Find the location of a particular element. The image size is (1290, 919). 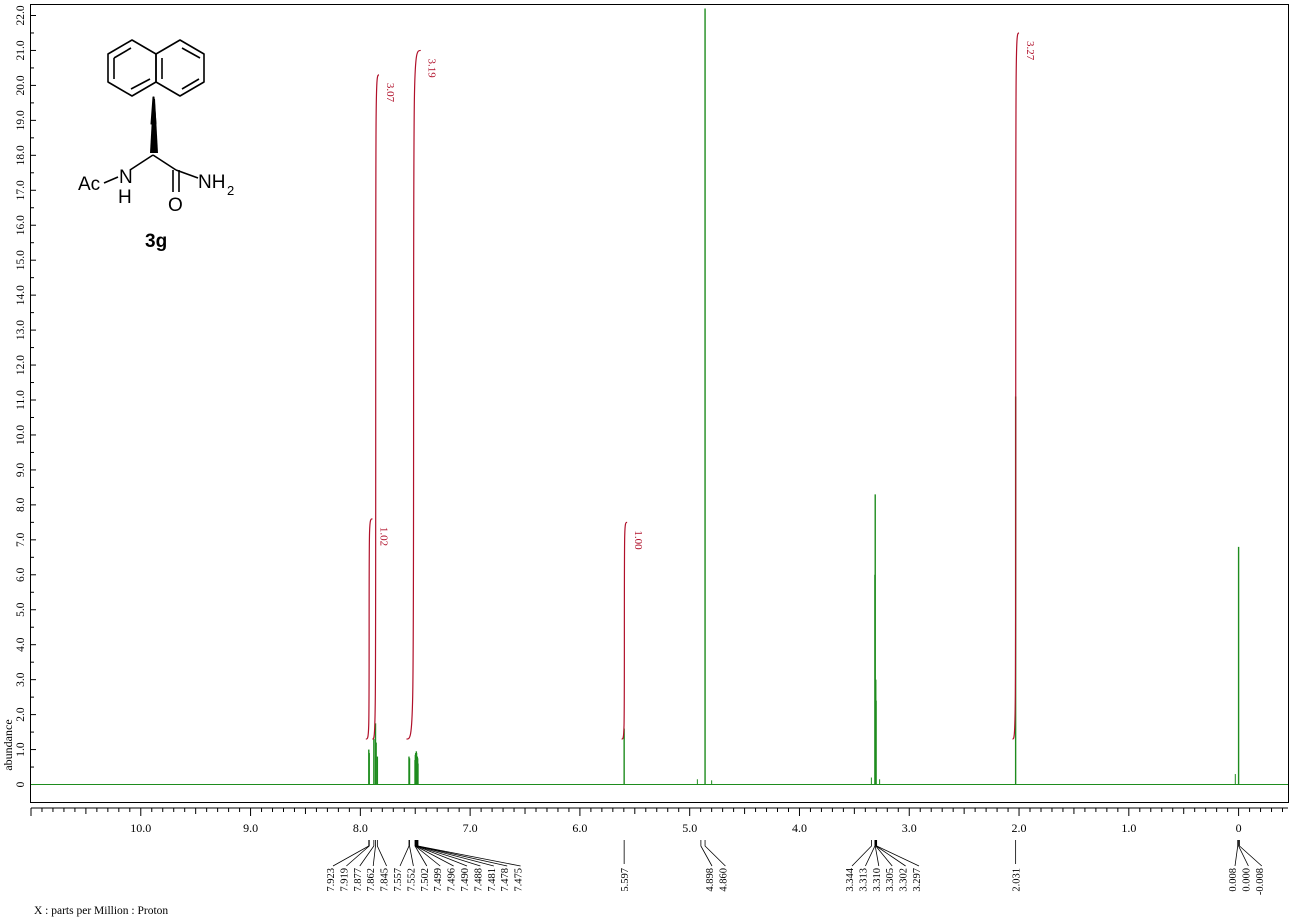

y-tick-label: 2.0 is located at coordinates (21, 714).